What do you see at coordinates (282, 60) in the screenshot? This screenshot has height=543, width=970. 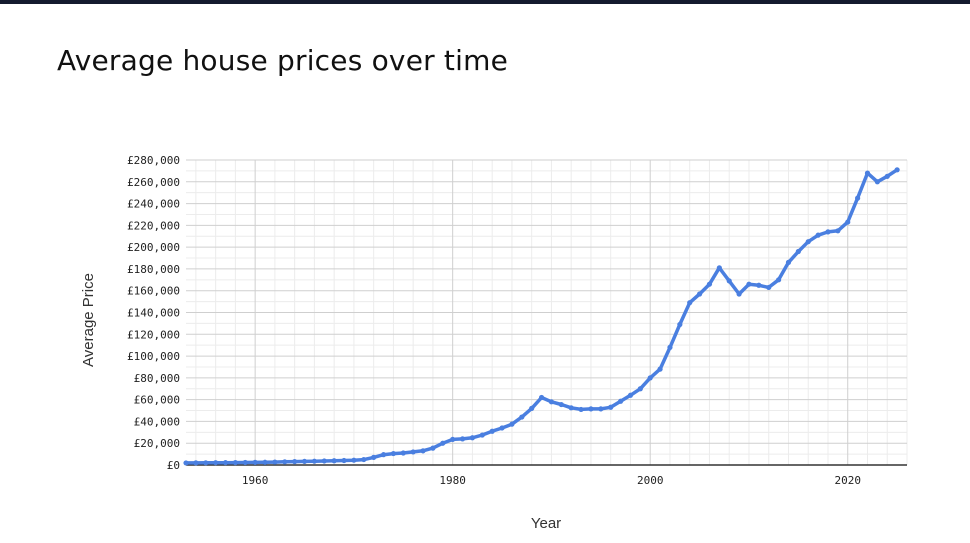 I see `page-title: Average house prices over time` at bounding box center [282, 60].